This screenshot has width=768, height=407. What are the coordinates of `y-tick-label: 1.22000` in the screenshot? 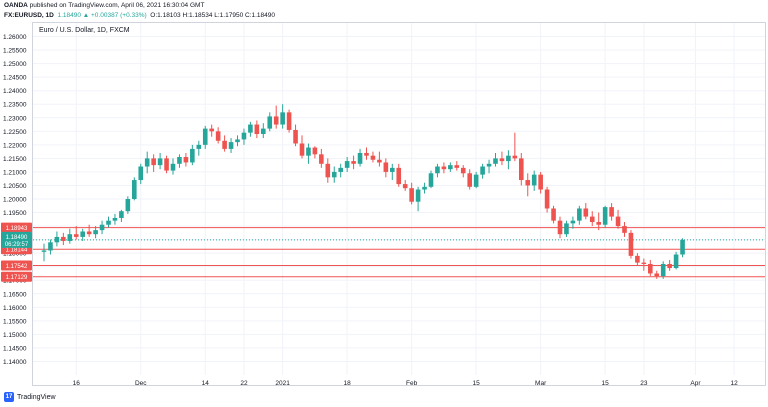 It's located at (15, 145).